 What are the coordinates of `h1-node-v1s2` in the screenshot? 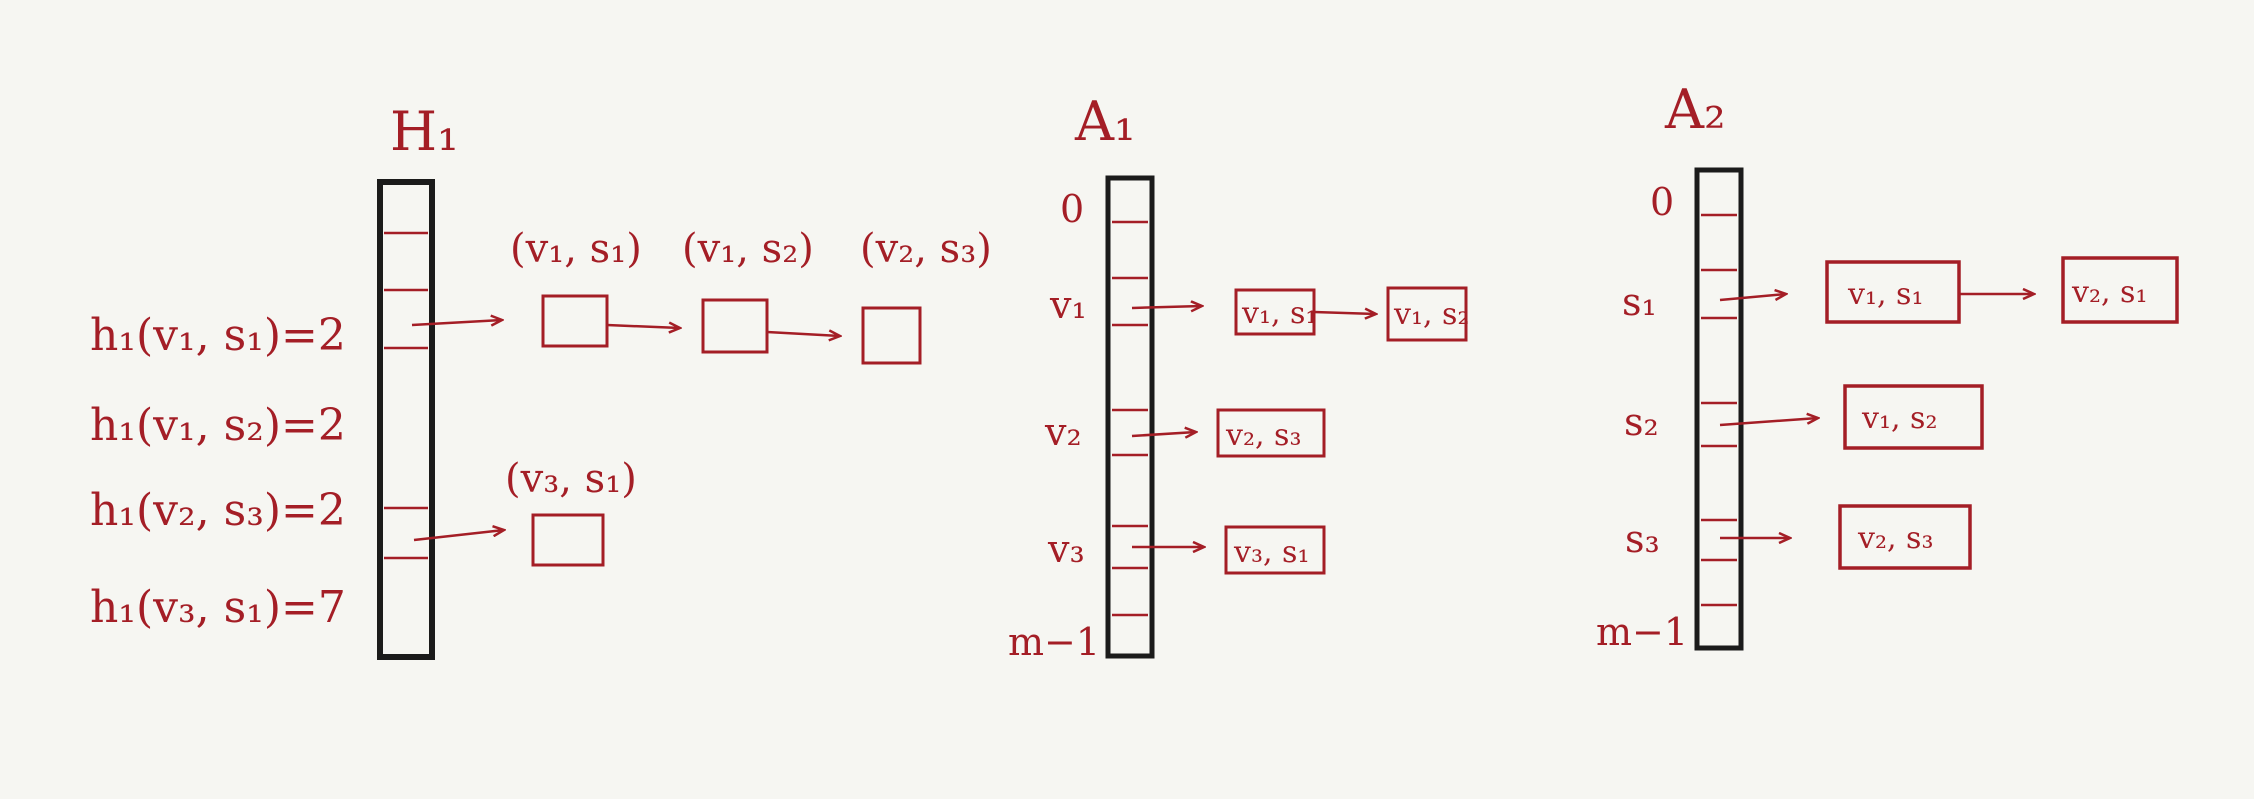 It's located at (735, 326).